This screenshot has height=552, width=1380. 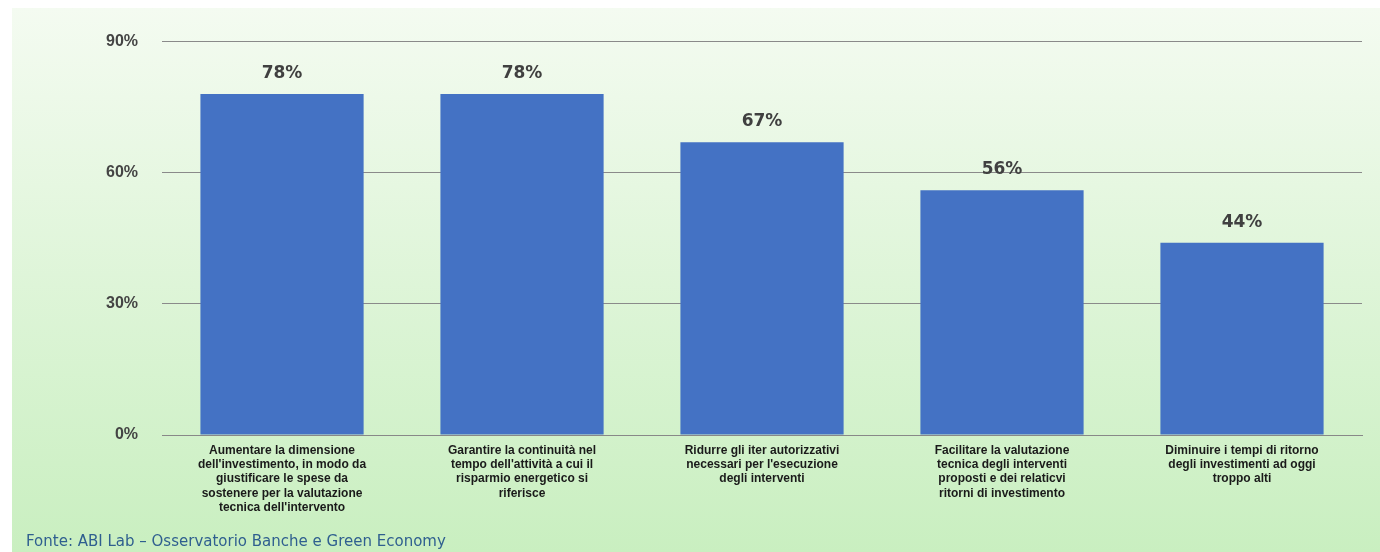 I want to click on y-tick-label: 90%, so click(x=122, y=41).